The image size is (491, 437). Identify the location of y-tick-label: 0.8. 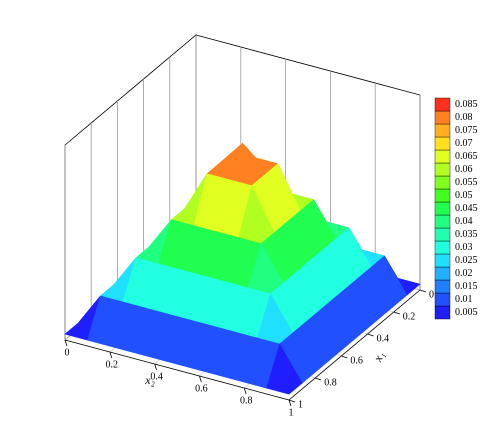
(330, 382).